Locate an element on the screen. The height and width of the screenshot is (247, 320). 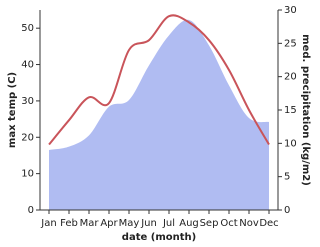
x-tick-label: Jun is located at coordinates (148, 223).